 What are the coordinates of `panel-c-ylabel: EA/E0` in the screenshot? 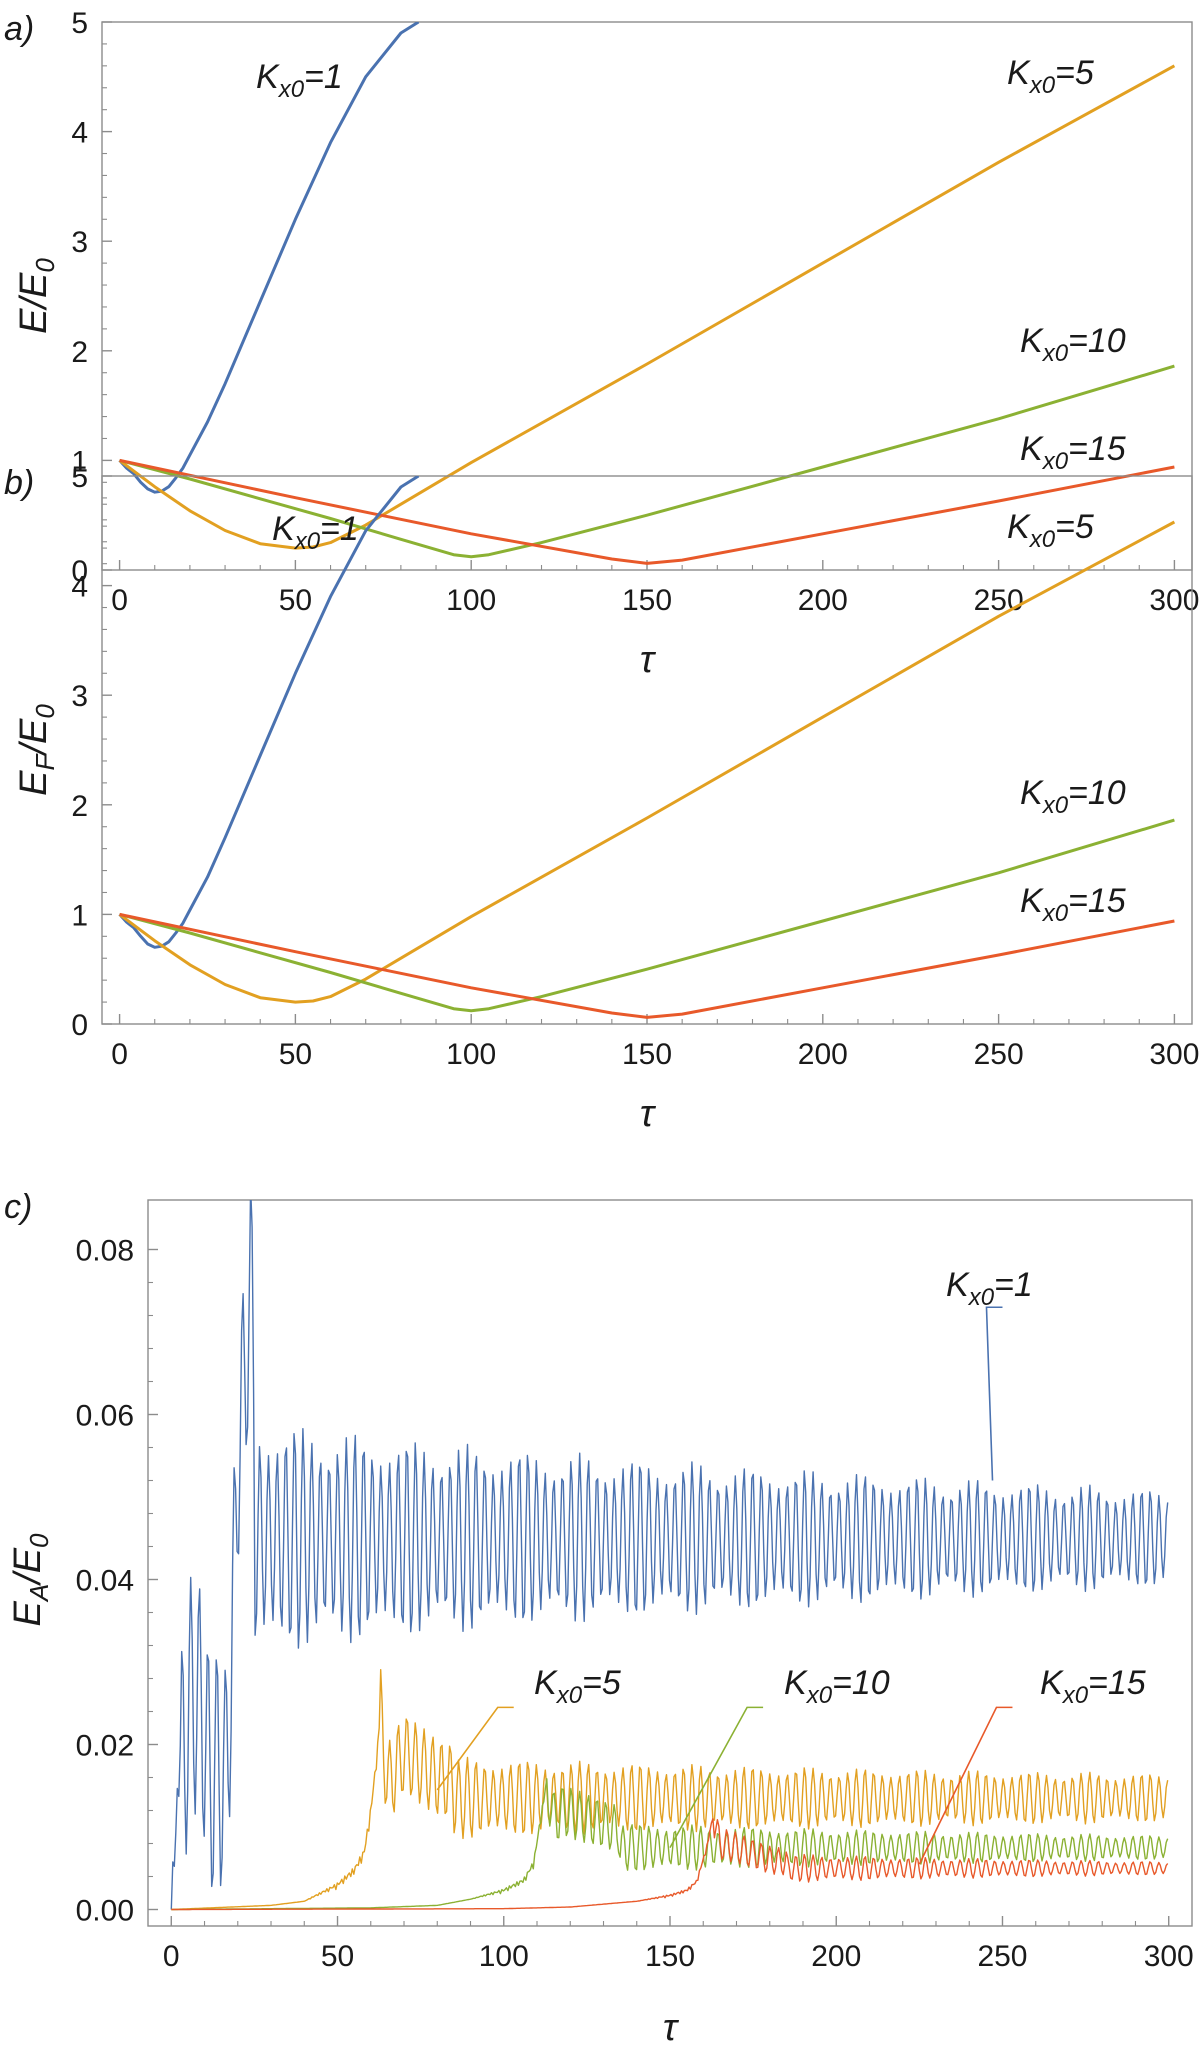 It's located at (30, 1580).